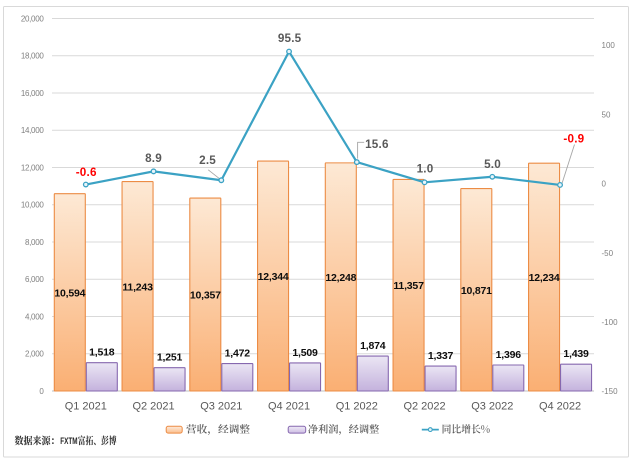 The height and width of the screenshot is (464, 635). I want to click on svg-text: 100, so click(609, 45).